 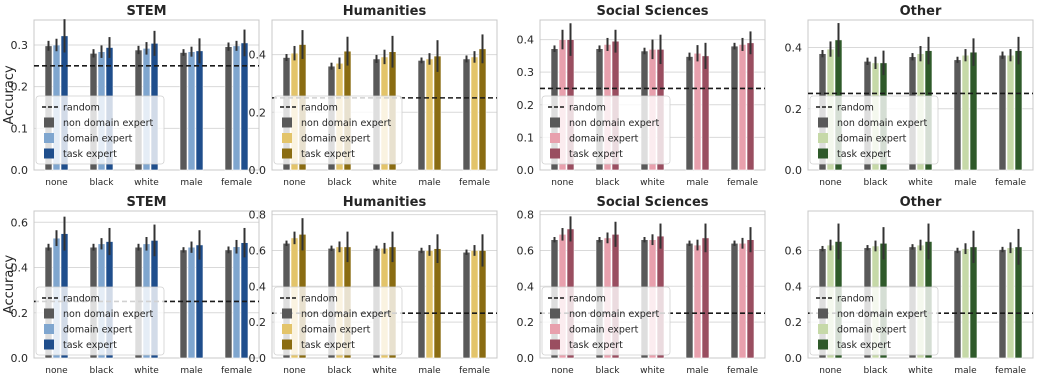 I want to click on panel-title: STEM, so click(x=146, y=11).